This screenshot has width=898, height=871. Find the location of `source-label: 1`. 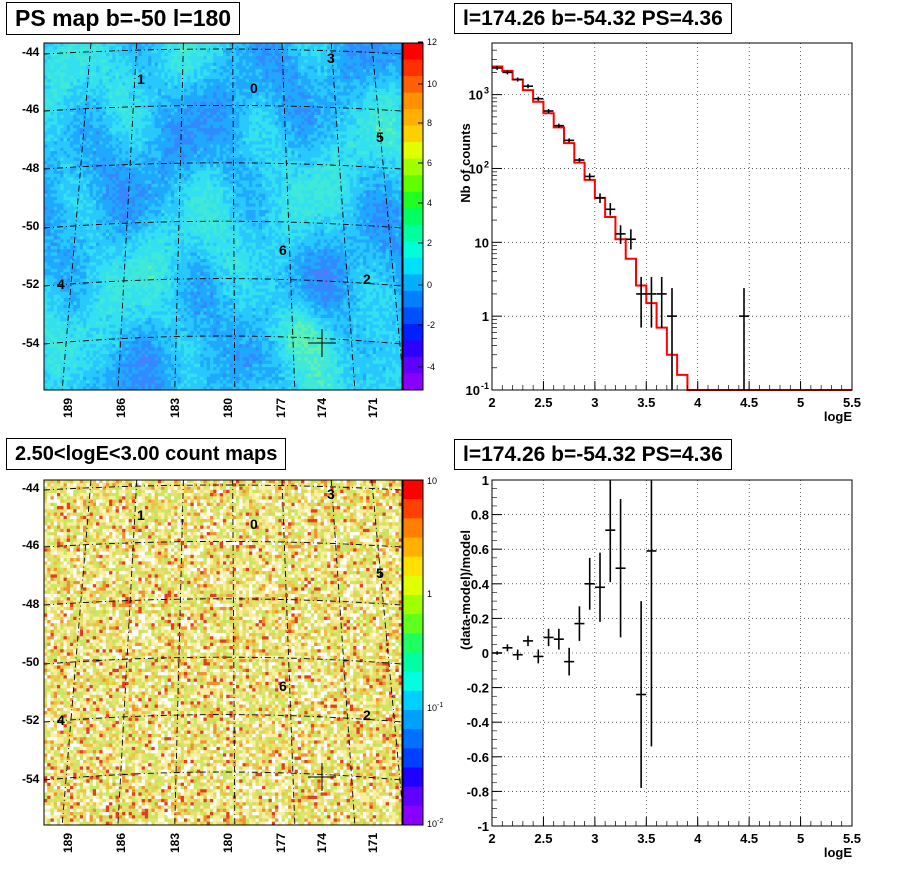

source-label: 1 is located at coordinates (141, 515).